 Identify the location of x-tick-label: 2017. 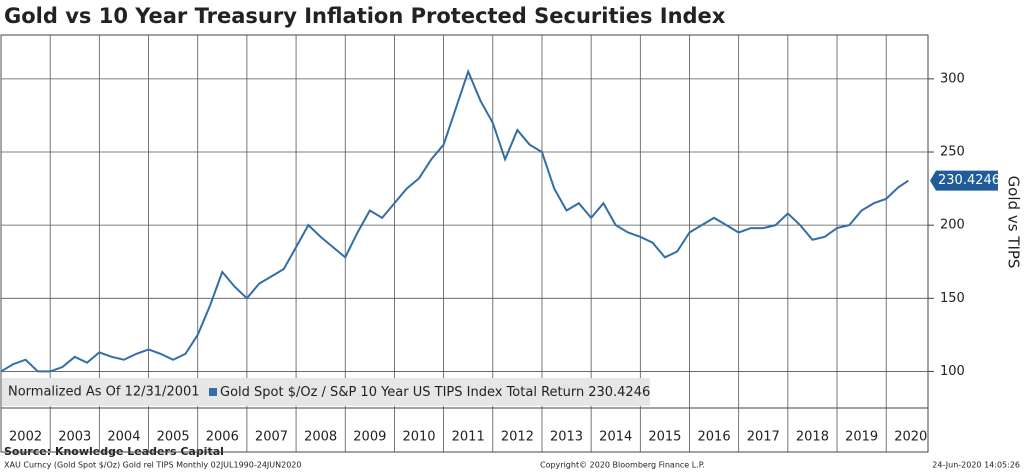
(763, 437).